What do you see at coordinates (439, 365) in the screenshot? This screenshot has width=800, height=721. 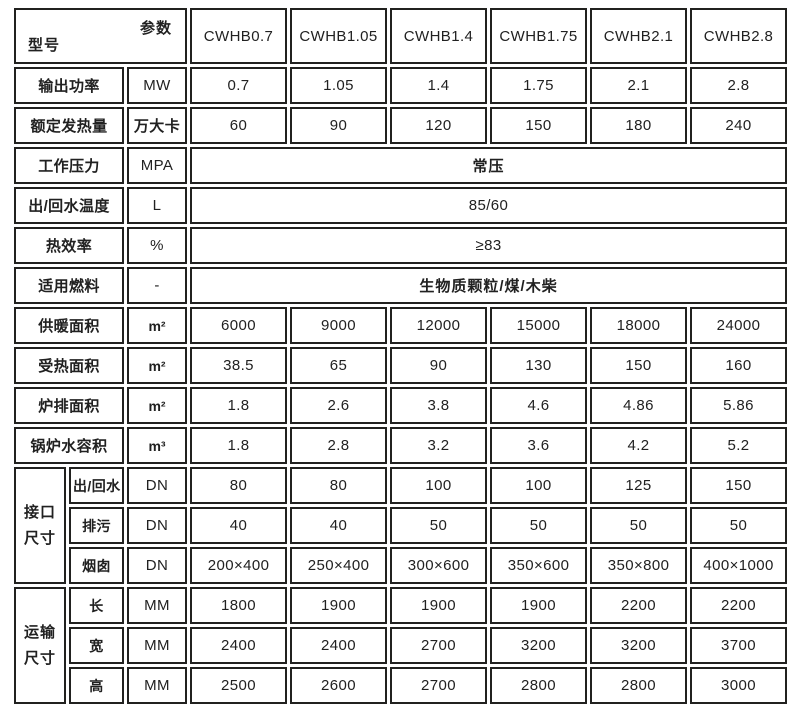 I see `value-cell: 90` at bounding box center [439, 365].